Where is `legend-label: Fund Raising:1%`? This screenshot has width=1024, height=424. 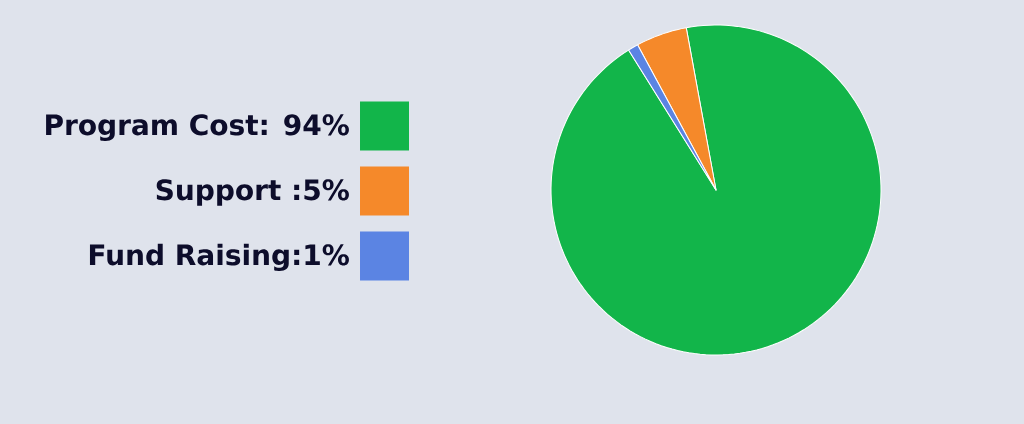
legend-label: Fund Raising:1% is located at coordinates (219, 257).